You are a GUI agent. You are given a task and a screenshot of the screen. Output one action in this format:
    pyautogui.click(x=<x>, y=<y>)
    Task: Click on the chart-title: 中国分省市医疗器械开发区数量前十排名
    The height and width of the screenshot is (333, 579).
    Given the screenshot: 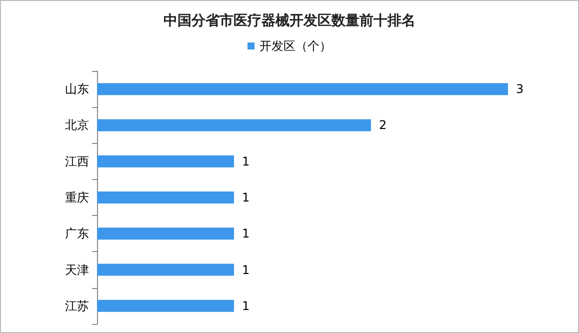 What is the action you would take?
    pyautogui.click(x=290, y=20)
    